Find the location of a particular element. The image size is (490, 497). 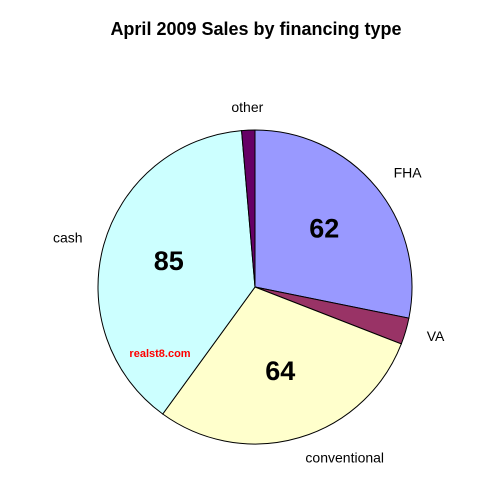

watermark: realst8.com is located at coordinates (159, 354).